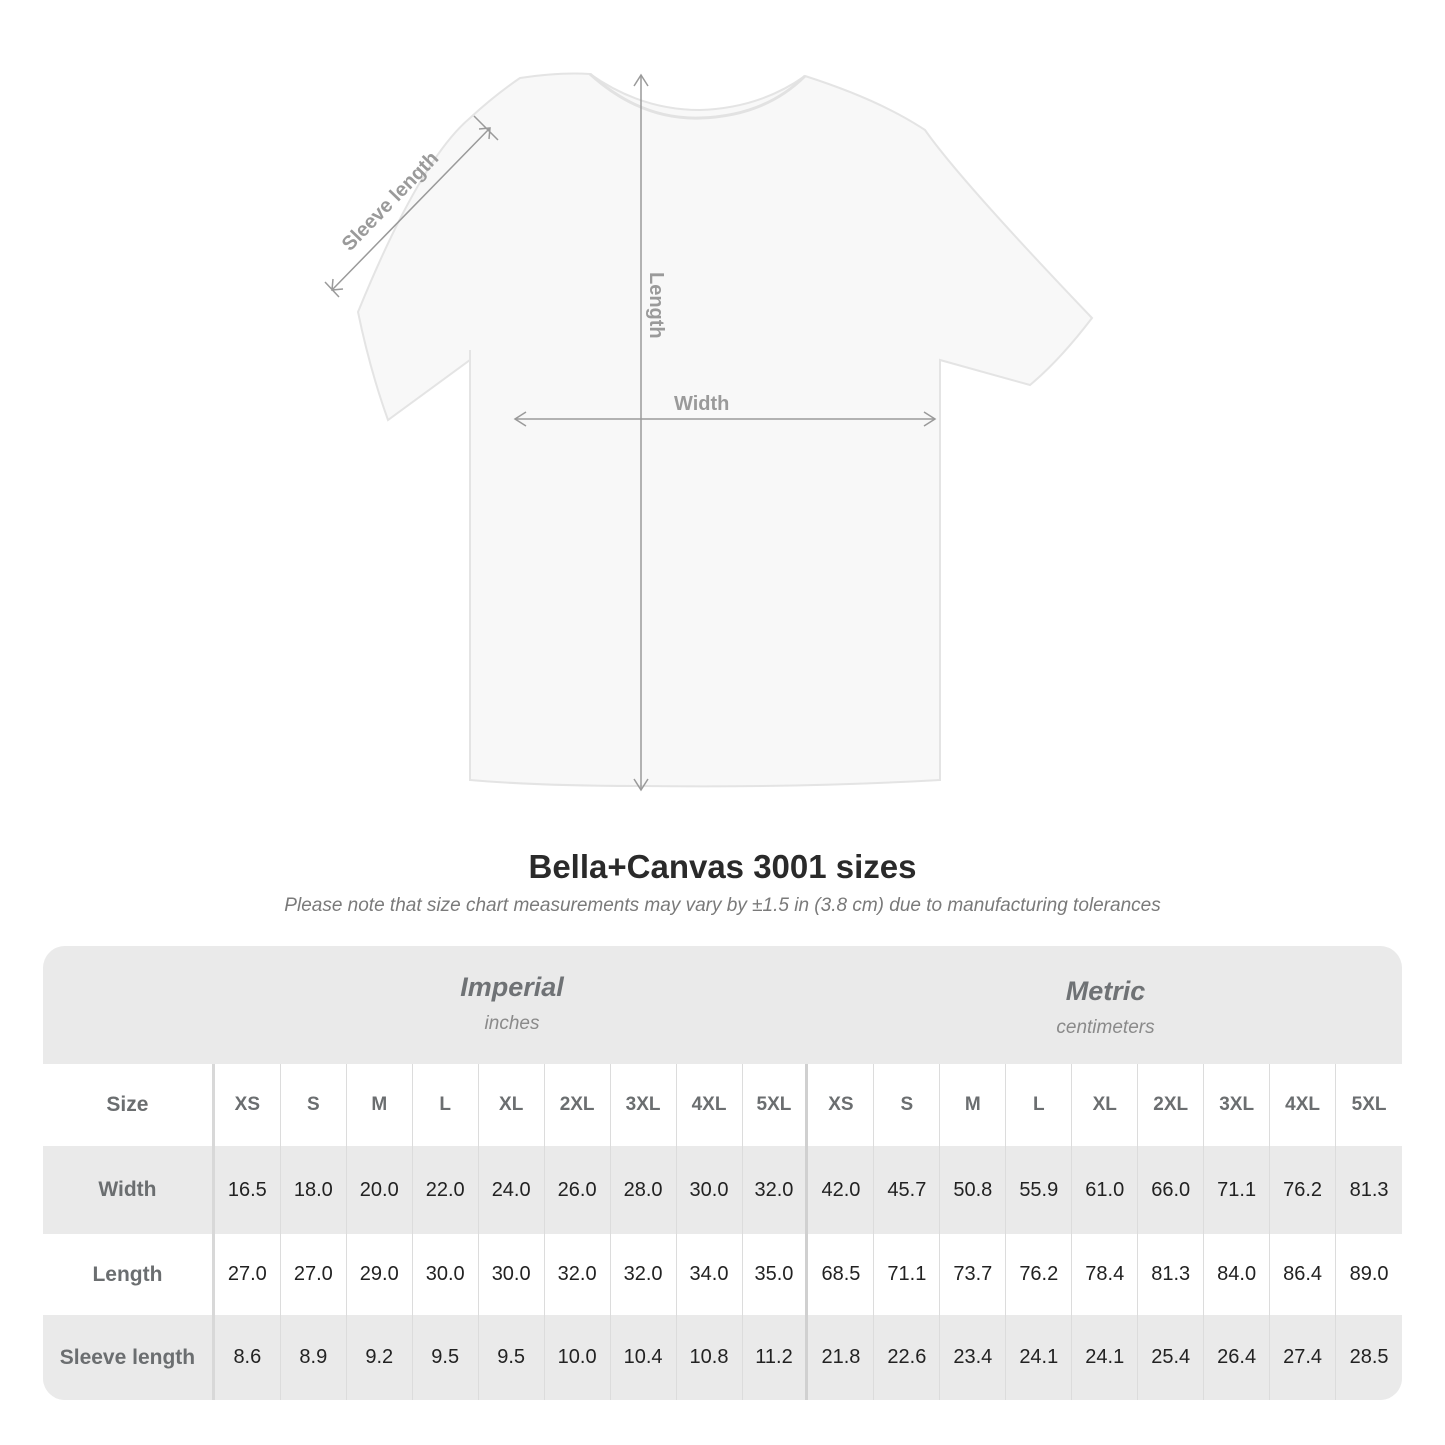 This screenshot has height=1445, width=1445. Describe the element at coordinates (1105, 1190) in the screenshot. I see `table-cell: 61.0` at that location.